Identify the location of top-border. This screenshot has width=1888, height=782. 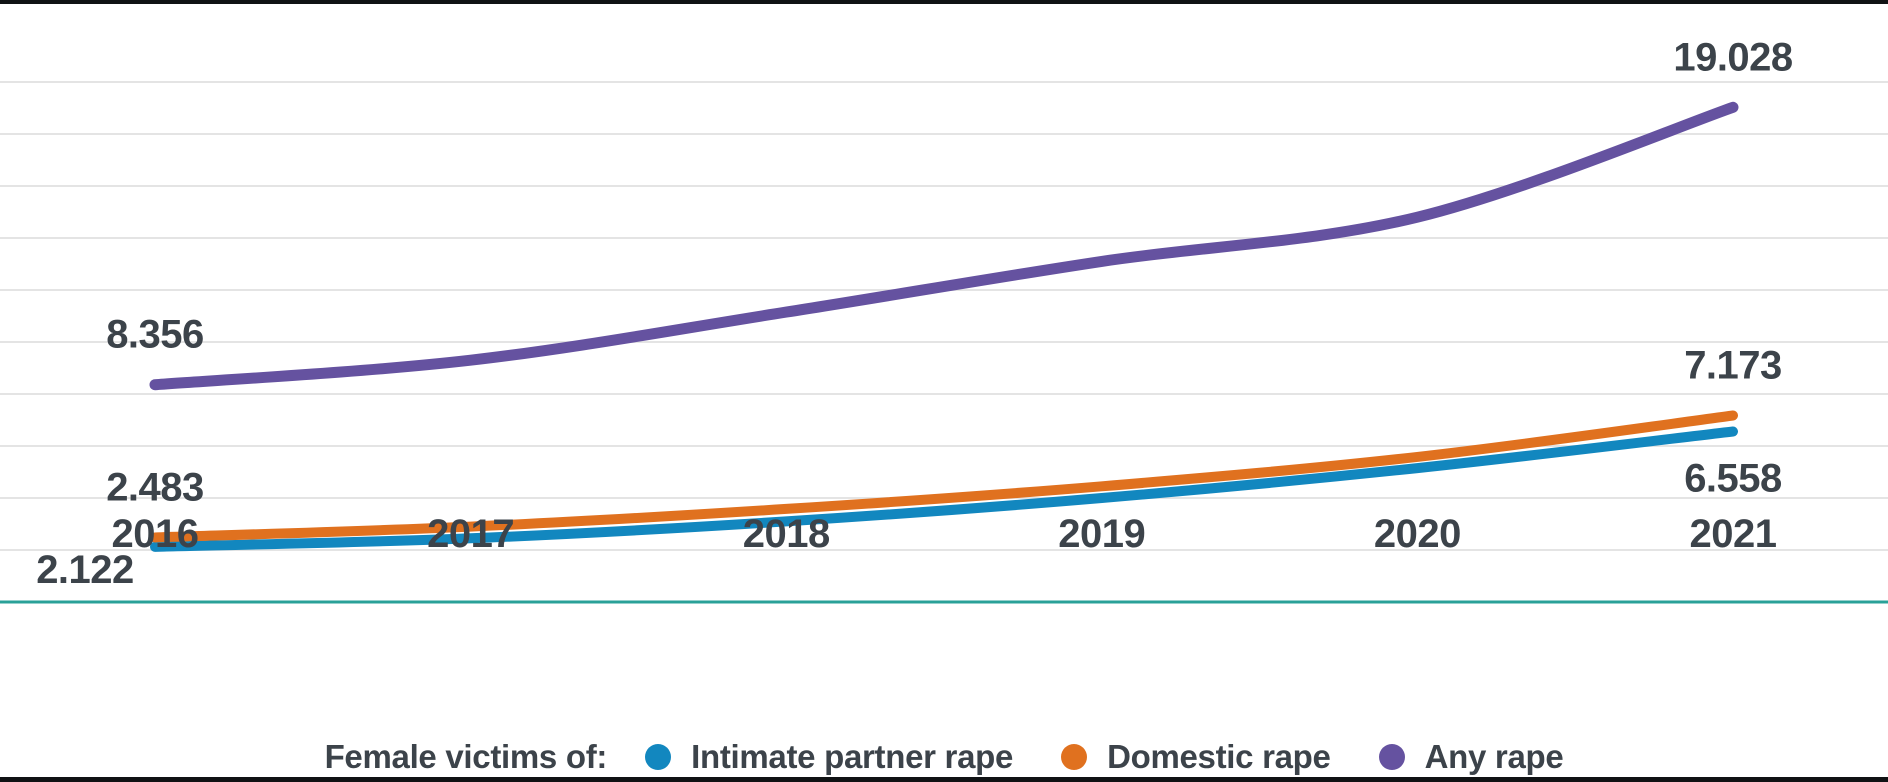
(944, 2).